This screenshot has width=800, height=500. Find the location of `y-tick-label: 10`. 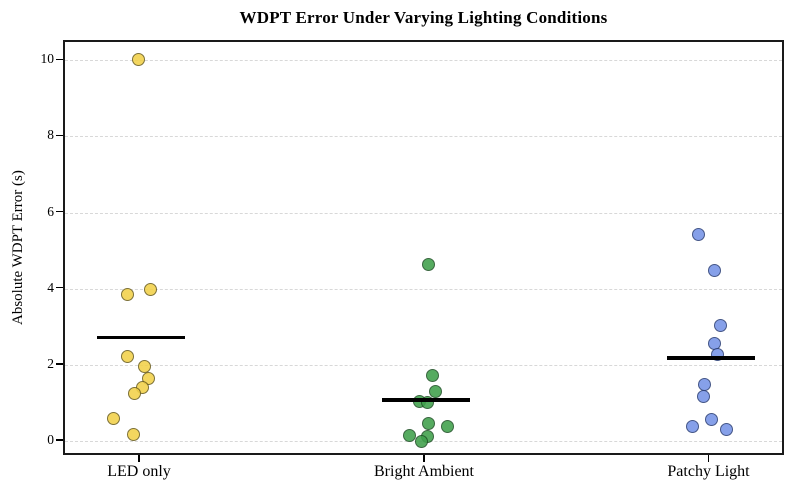

y-tick-label: 10 is located at coordinates (47, 59).